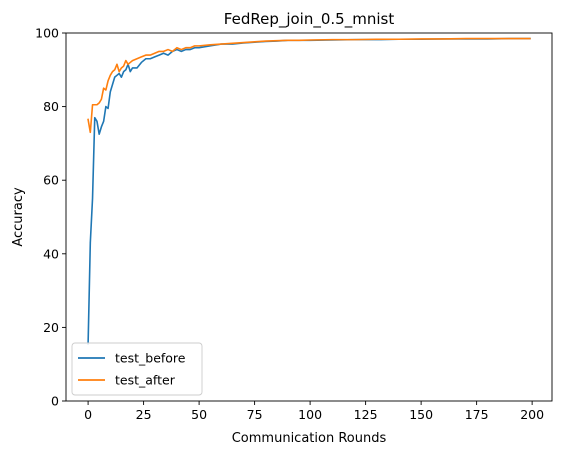  I want to click on legend-box, so click(137, 369).